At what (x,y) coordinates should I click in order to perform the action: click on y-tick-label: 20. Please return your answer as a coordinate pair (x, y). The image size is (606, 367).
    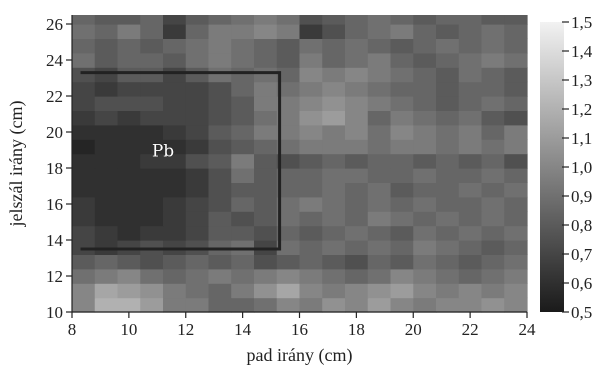
    Looking at the image, I should click on (54, 132).